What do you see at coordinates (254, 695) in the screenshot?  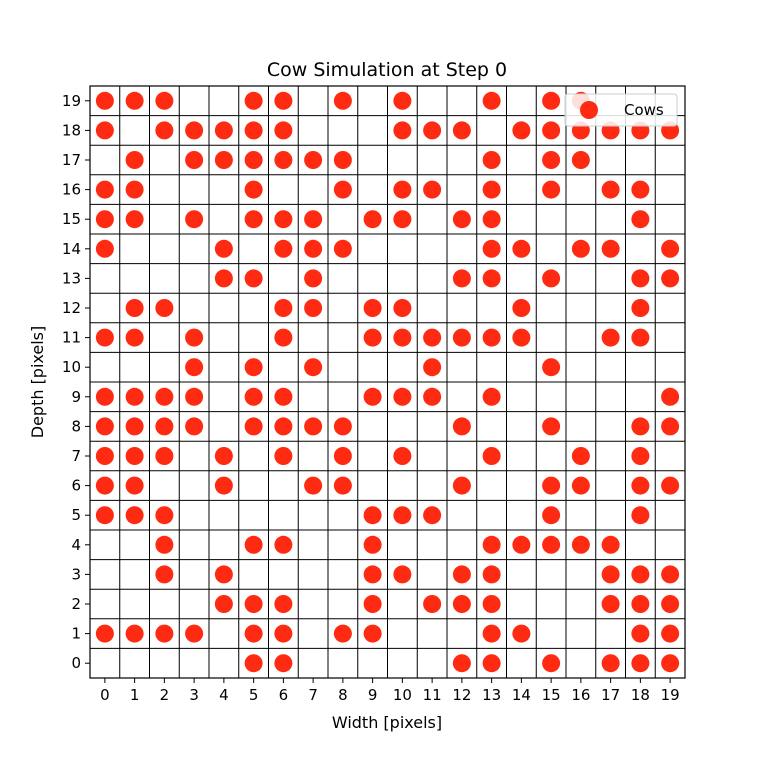 I see `x-tick-label: 5` at bounding box center [254, 695].